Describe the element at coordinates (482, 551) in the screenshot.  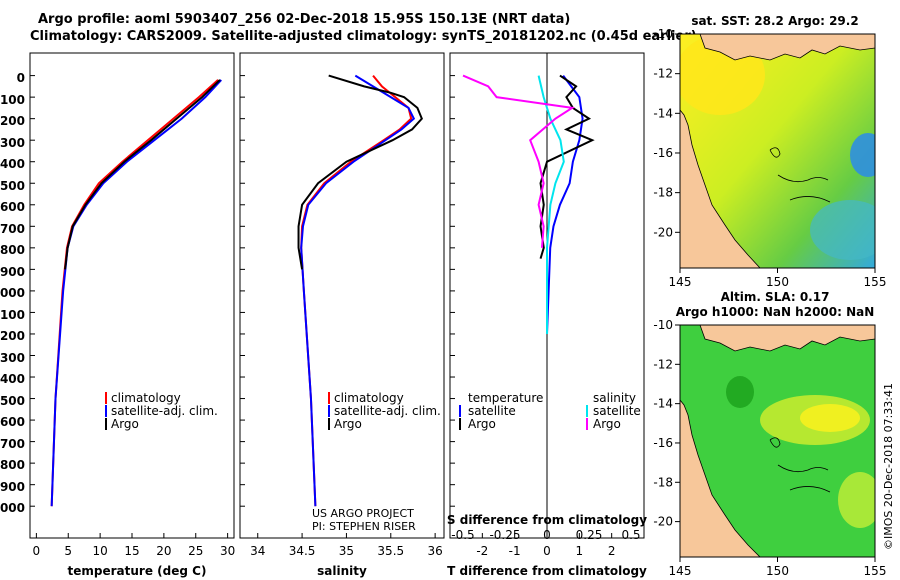
I see `x-tick-label: -2` at that location.